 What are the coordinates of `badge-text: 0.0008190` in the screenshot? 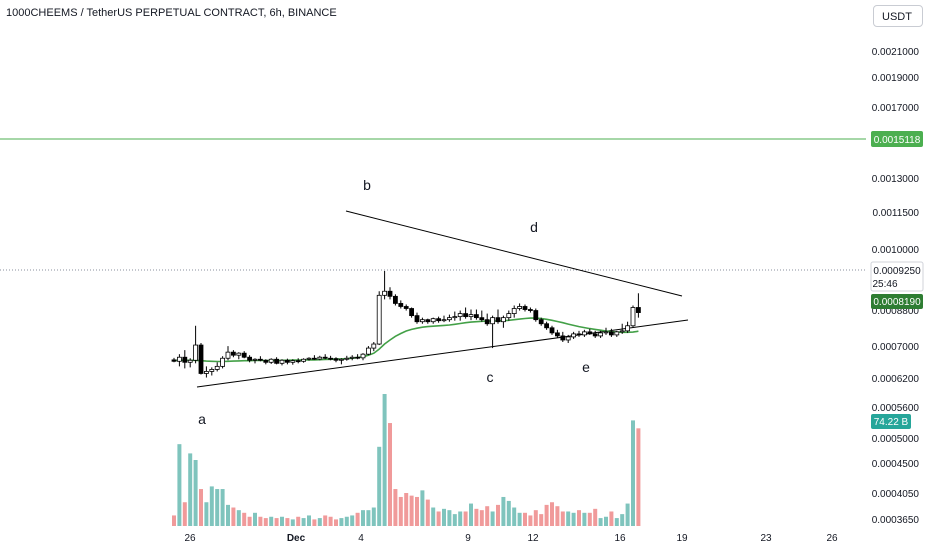 It's located at (897, 302).